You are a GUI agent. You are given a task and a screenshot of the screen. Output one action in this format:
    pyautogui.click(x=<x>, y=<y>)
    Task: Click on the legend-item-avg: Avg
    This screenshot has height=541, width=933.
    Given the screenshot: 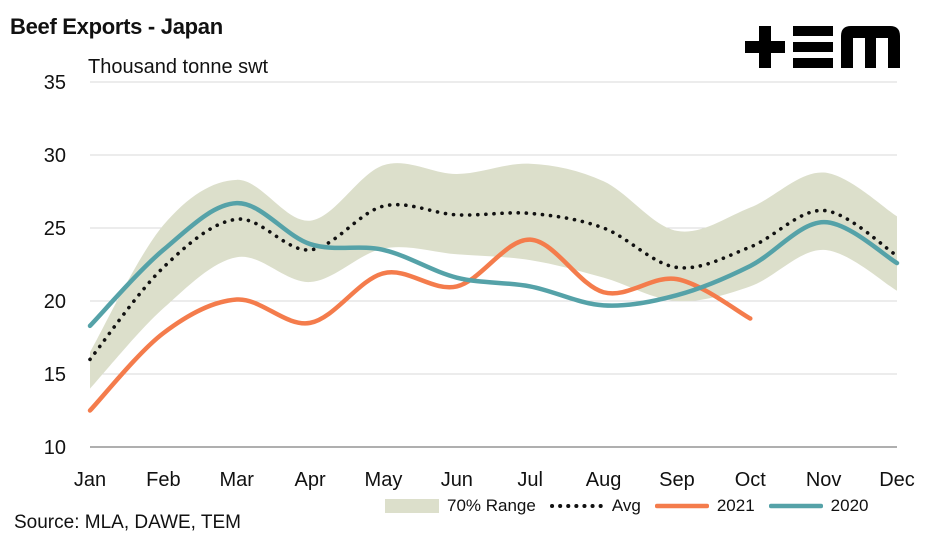 What is the action you would take?
    pyautogui.click(x=595, y=506)
    